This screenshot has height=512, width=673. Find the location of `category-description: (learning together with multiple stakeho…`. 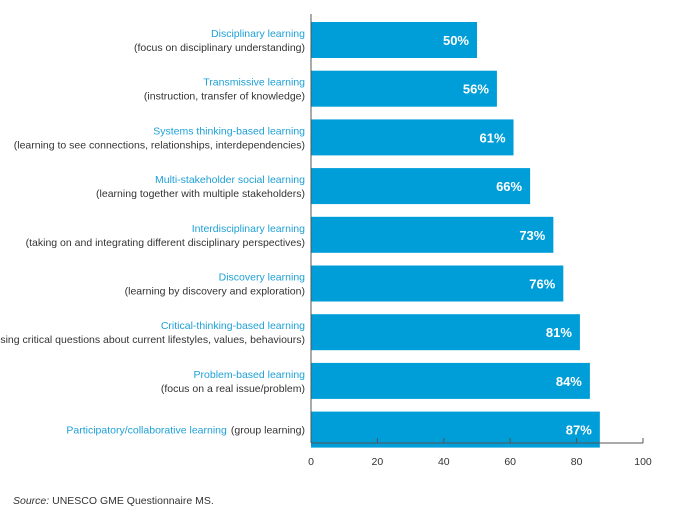

category-description: (learning together with multiple stakeho… is located at coordinates (200, 194).